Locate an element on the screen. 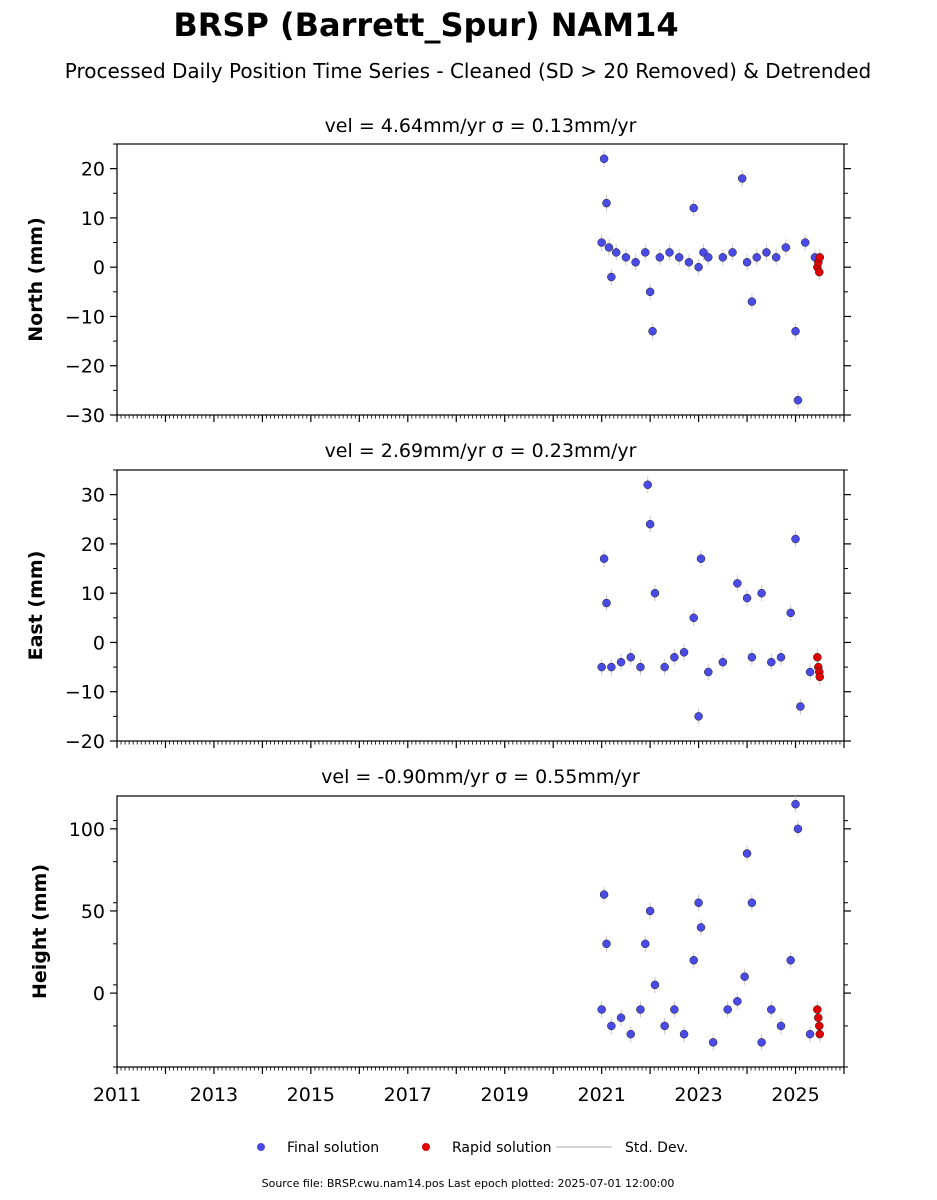  legend-label-rapid: Rapid solution is located at coordinates (502, 1148).